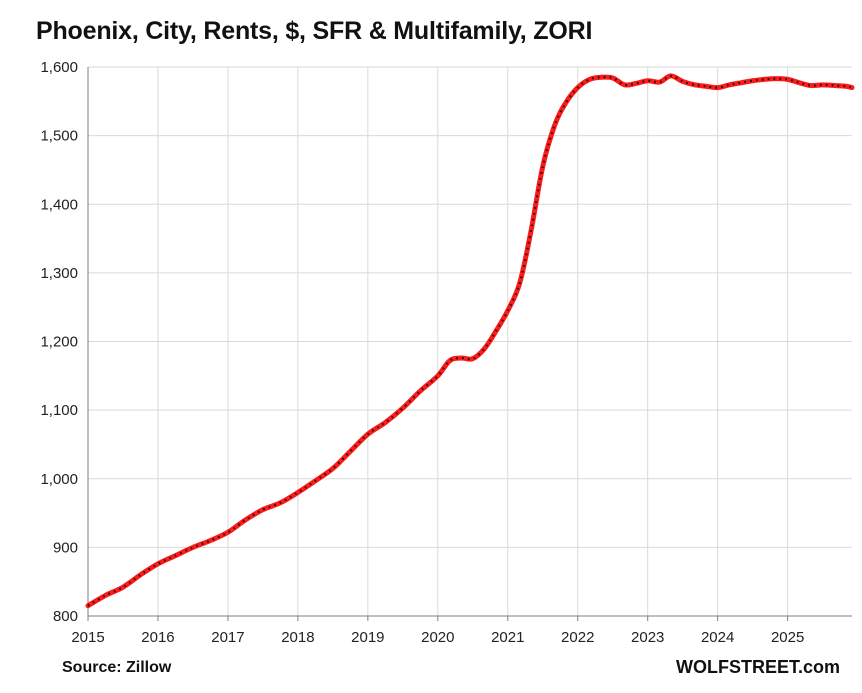 This screenshot has height=693, width=862. What do you see at coordinates (157, 637) in the screenshot?
I see `x-tick-label: 2016` at bounding box center [157, 637].